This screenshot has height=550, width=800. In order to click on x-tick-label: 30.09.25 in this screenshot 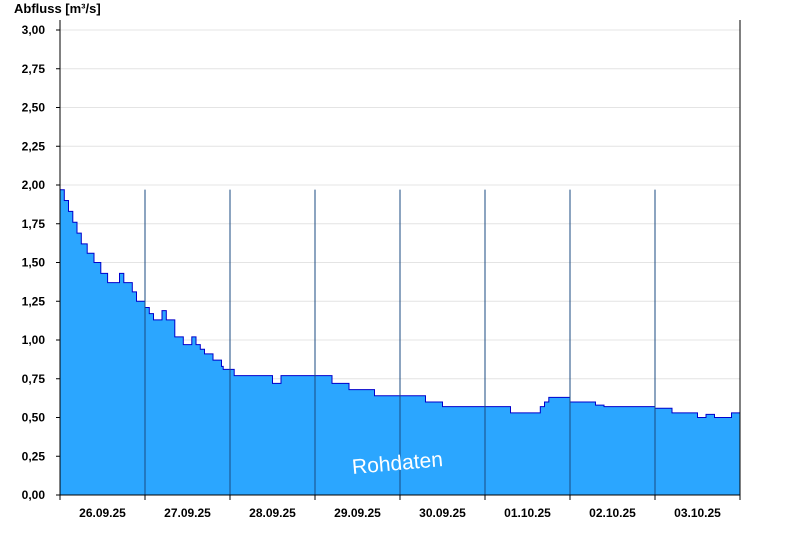, I will do `click(442, 513)`.